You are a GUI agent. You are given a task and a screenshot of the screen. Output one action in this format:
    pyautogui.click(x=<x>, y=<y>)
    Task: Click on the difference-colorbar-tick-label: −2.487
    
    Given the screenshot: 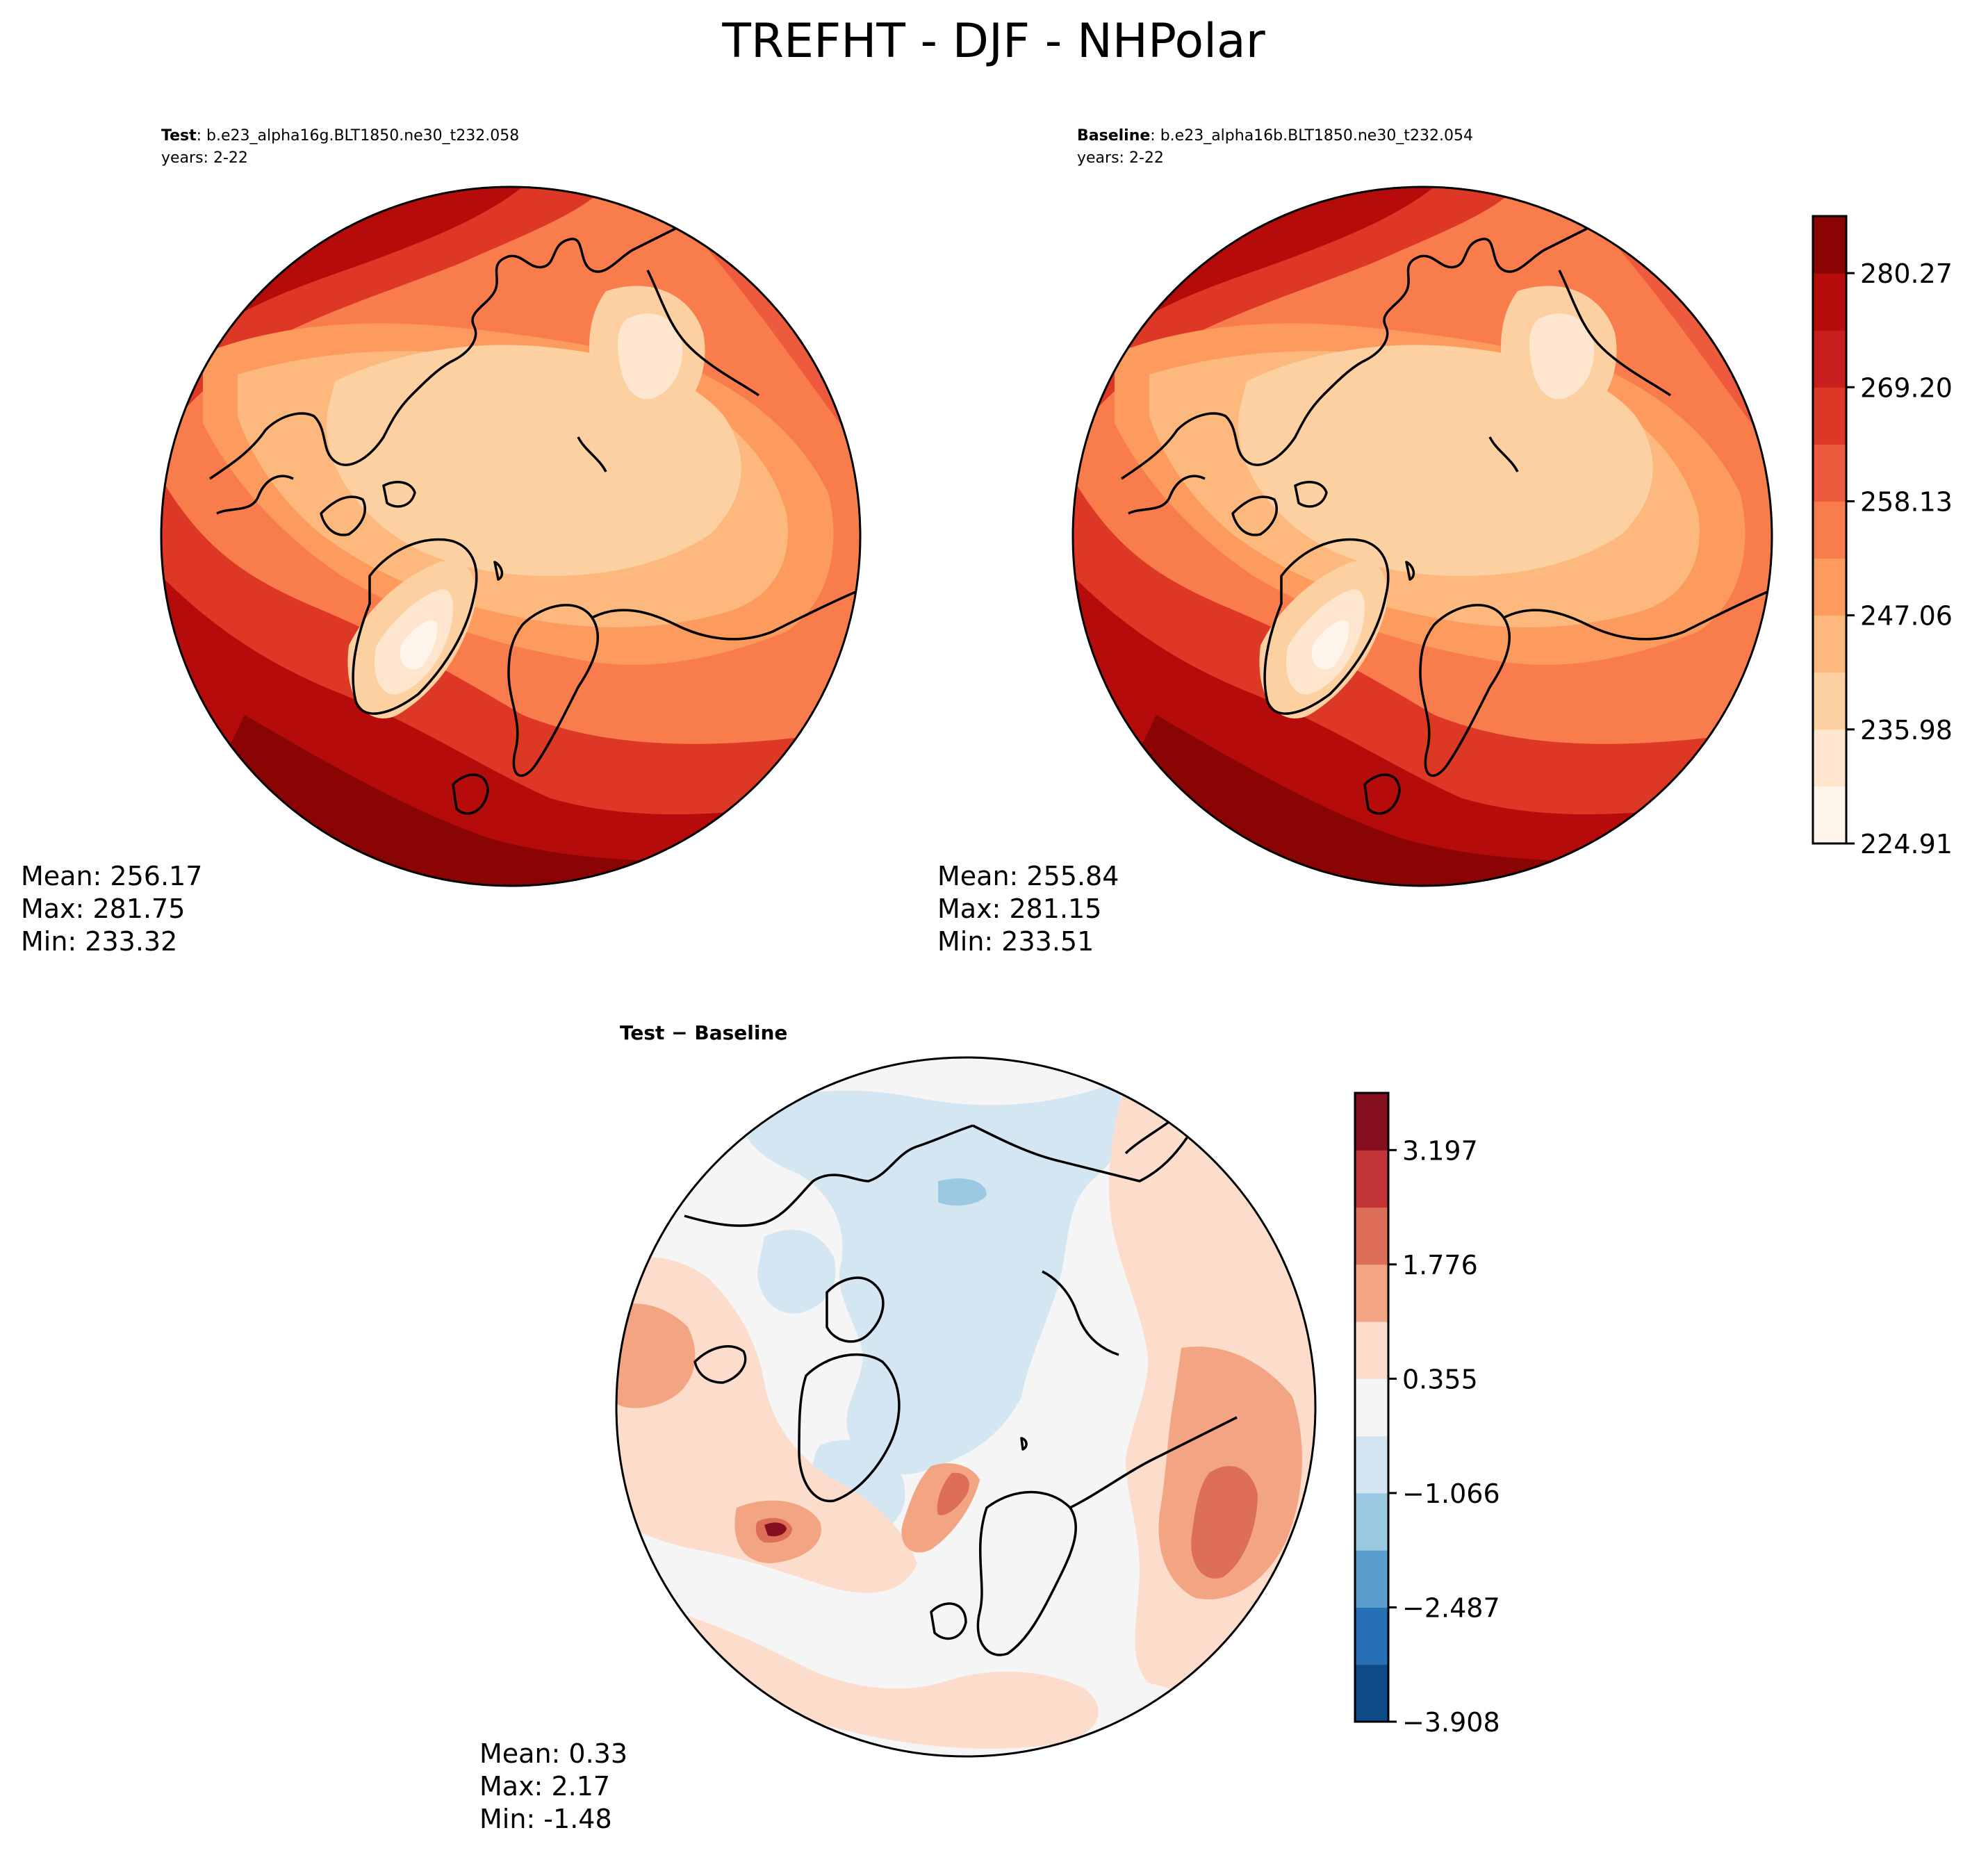 What is the action you would take?
    pyautogui.click(x=1451, y=1607)
    